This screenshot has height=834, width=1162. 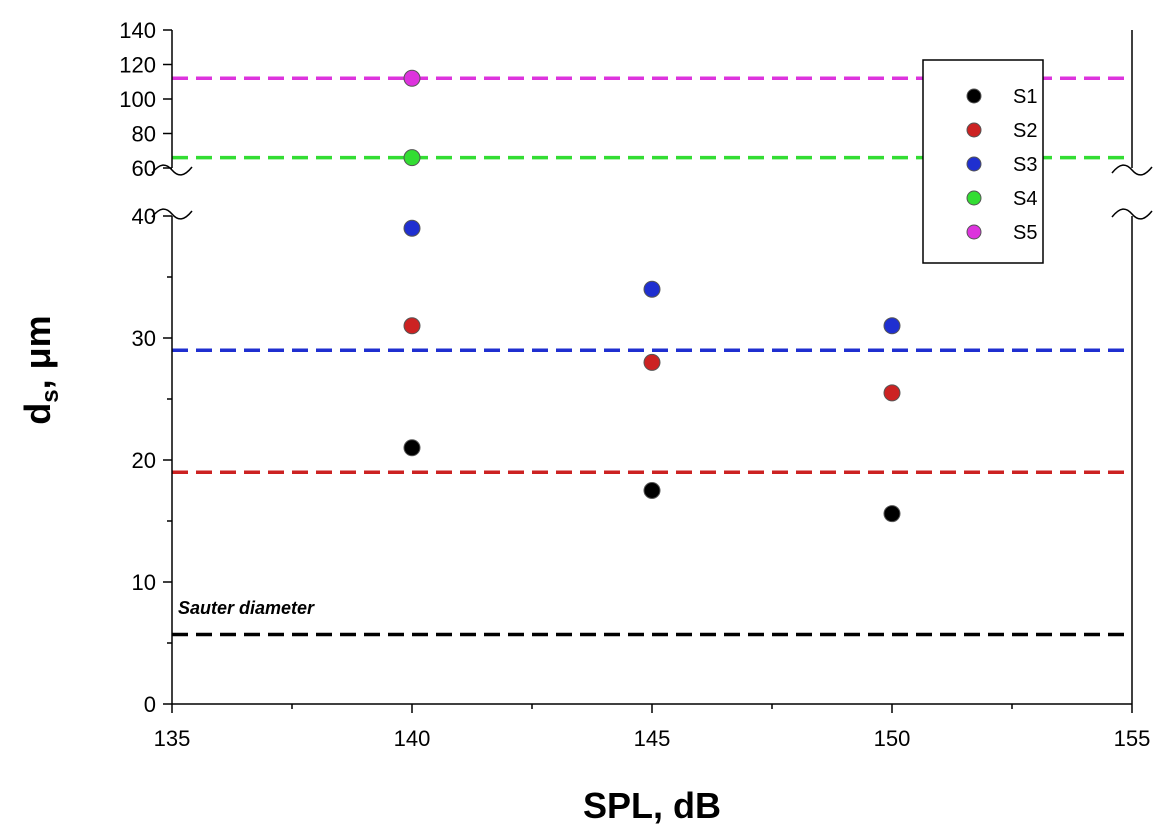 I want to click on y-axis-title-unit: , μm, so click(x=37, y=352).